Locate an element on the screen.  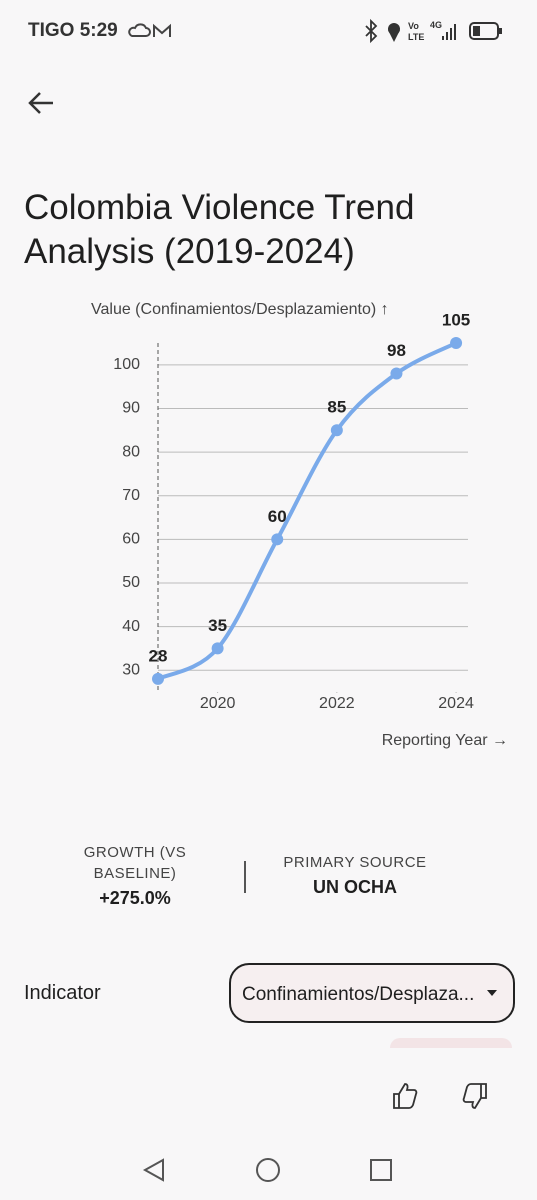
x-tick-label: 2020 is located at coordinates (218, 703).